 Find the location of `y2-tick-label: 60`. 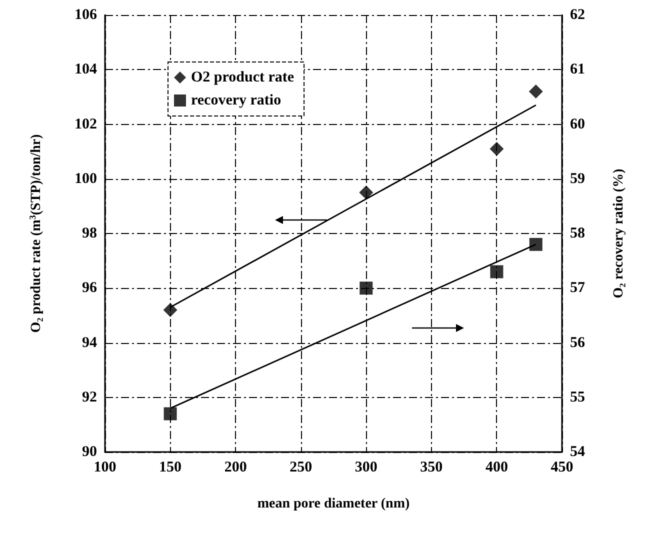

y2-tick-label: 60 is located at coordinates (577, 124).